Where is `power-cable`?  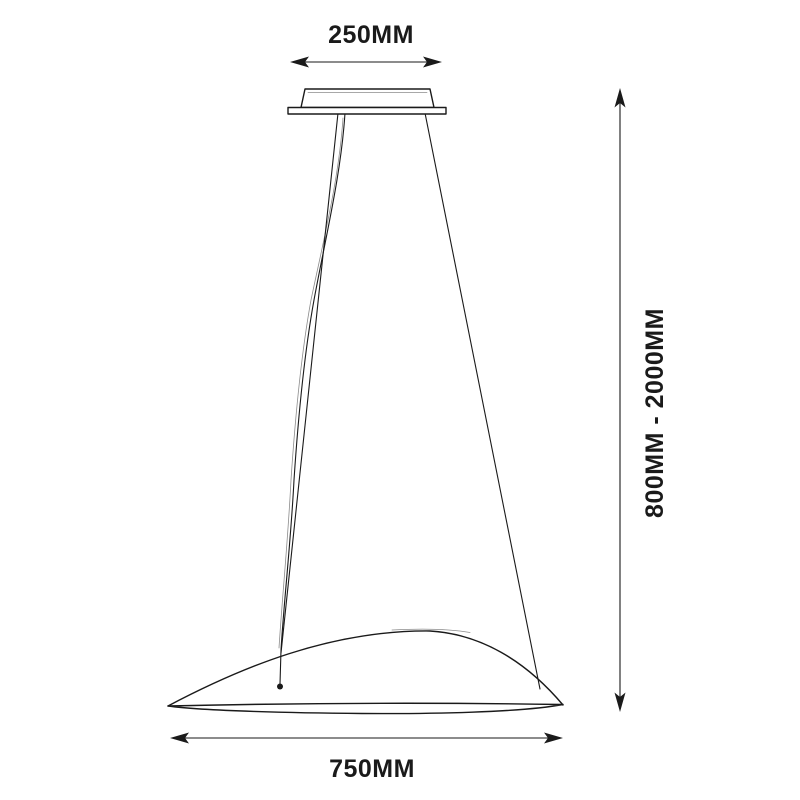
power-cable is located at coordinates (312, 398).